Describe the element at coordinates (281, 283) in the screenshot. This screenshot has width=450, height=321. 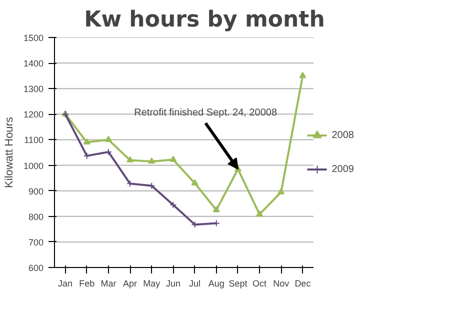
I see `x-tick-label: Nov` at that location.